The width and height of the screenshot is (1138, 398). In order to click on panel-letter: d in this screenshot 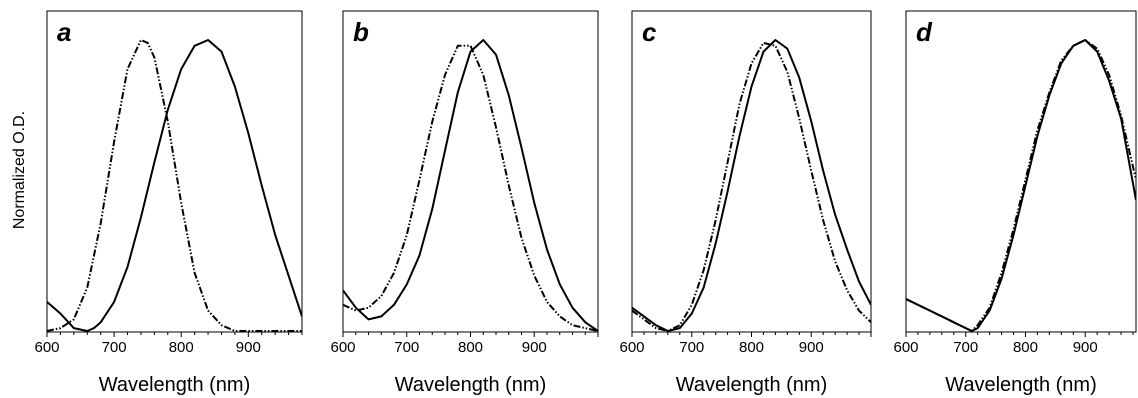, I will do `click(924, 32)`.